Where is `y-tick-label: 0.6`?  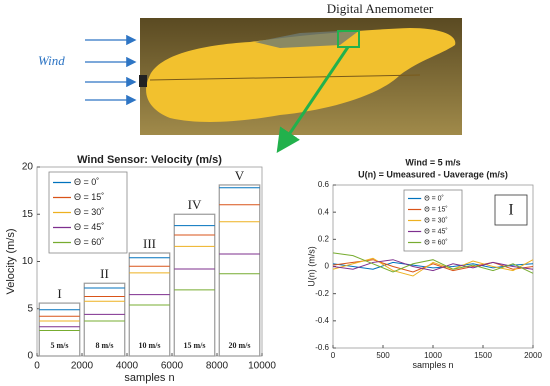 y-tick-label: 0.6 is located at coordinates (324, 184).